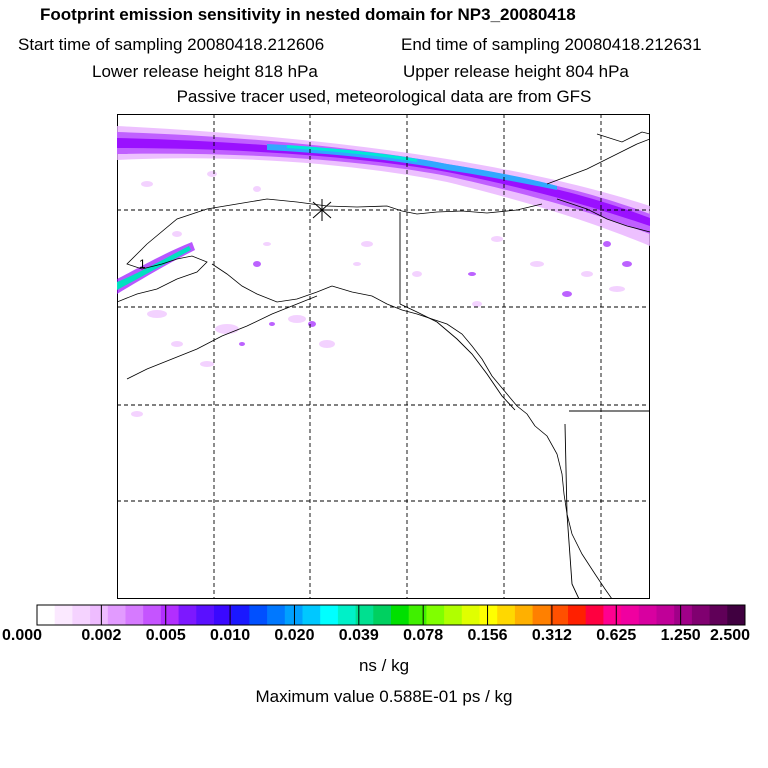 The height and width of the screenshot is (768, 768). Describe the element at coordinates (322, 210) in the screenshot. I see `receptor-asterisk-icon` at that location.